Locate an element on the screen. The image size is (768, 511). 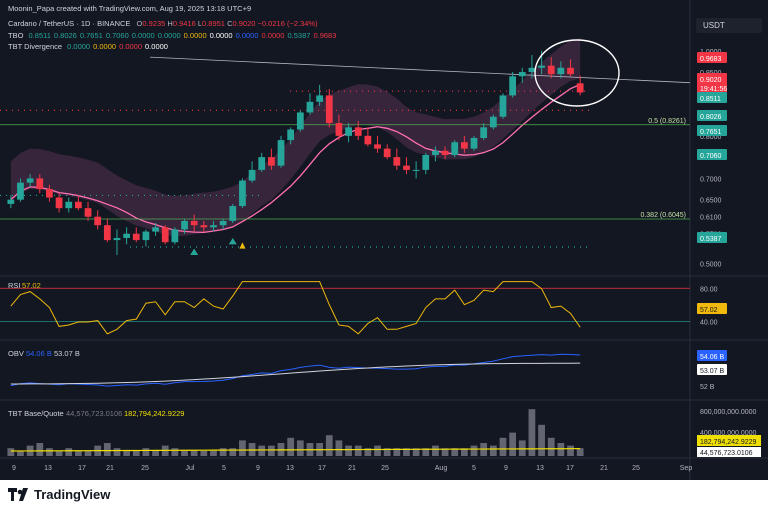
annotation-circle is located at coordinates (577, 73).